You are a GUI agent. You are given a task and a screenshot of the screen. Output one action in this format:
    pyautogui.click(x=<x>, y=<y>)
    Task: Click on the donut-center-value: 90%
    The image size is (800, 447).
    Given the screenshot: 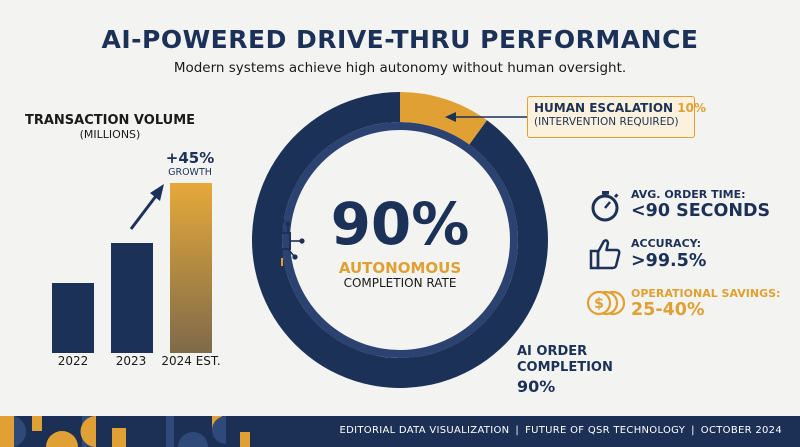 What is the action you would take?
    pyautogui.click(x=400, y=224)
    